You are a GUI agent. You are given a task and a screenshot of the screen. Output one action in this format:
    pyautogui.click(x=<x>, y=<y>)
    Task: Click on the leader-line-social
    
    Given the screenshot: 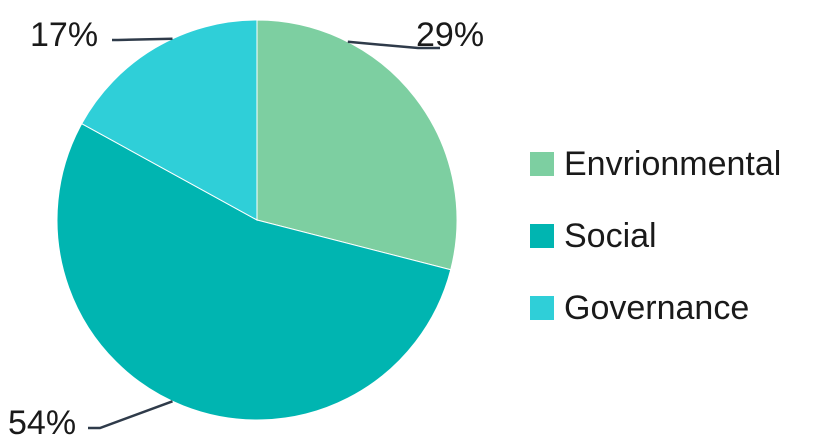 What is the action you would take?
    pyautogui.click(x=130, y=415)
    